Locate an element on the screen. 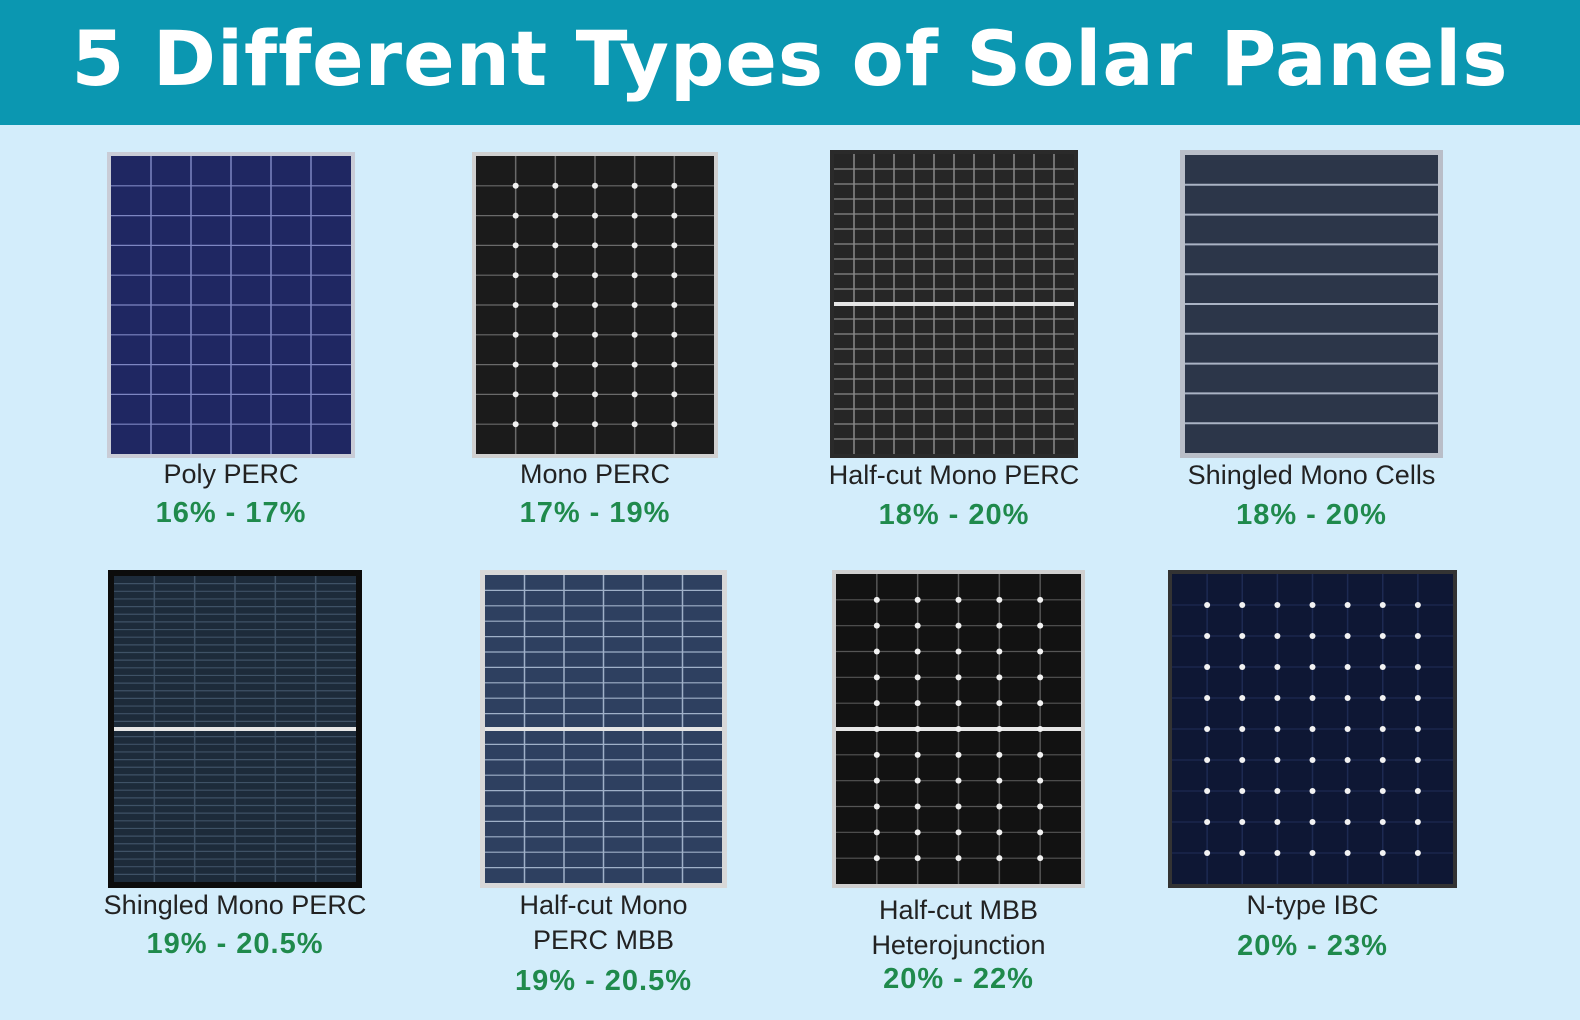 This screenshot has height=1020, width=1580. panel-name: PERC MBB is located at coordinates (603, 940).